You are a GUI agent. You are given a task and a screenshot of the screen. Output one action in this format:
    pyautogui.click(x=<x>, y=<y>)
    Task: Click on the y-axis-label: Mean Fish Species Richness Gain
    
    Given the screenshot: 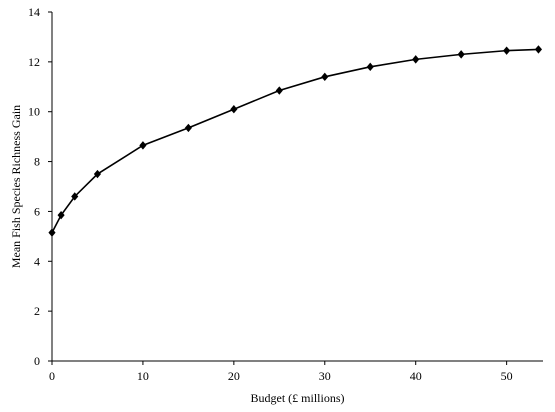 What is the action you would take?
    pyautogui.click(x=16, y=186)
    